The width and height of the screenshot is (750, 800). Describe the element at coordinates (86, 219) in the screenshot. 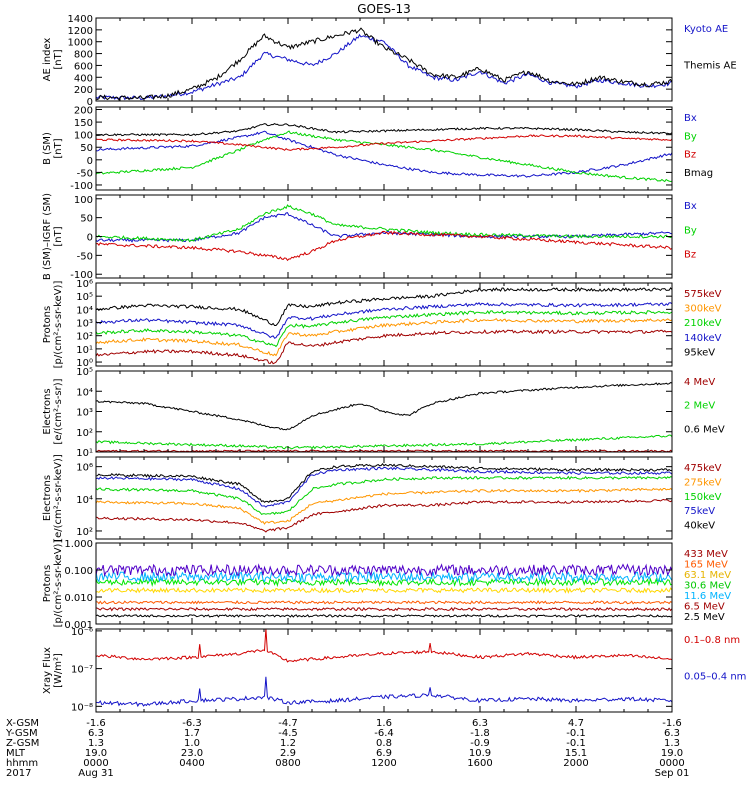

I see `y-tick-label: 50` at that location.